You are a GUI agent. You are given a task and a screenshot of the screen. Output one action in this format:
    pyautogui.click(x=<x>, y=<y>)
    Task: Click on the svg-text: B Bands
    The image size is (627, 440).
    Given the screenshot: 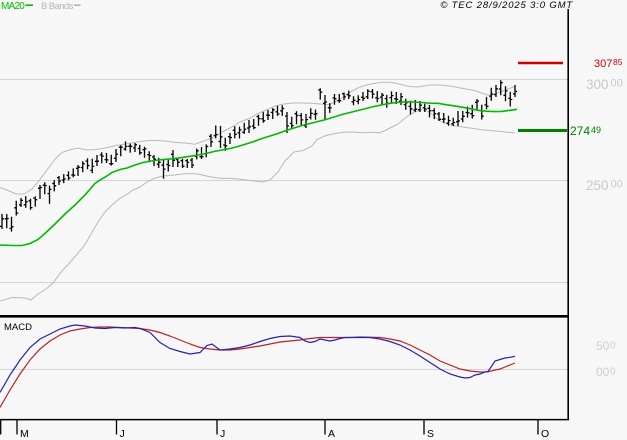 What is the action you would take?
    pyautogui.click(x=57, y=6)
    